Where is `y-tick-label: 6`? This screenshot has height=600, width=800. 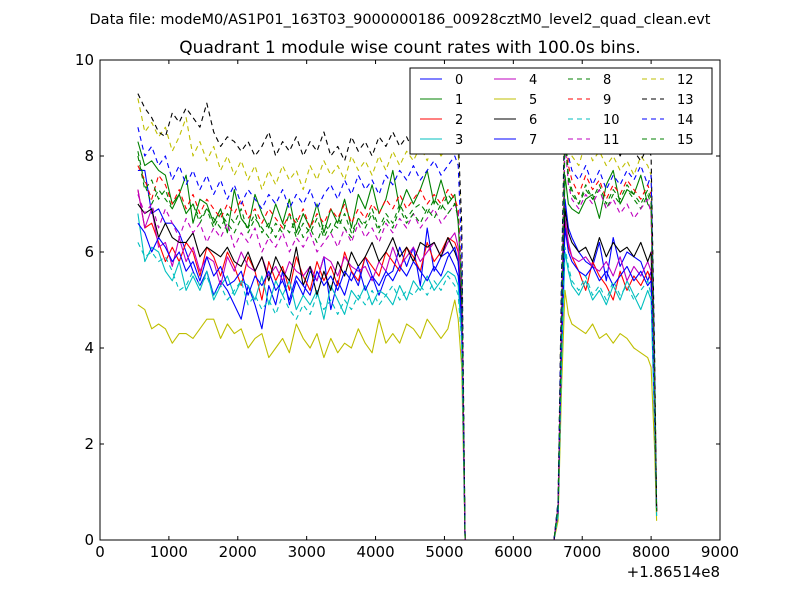 y-tick-label: 6 is located at coordinates (89, 252).